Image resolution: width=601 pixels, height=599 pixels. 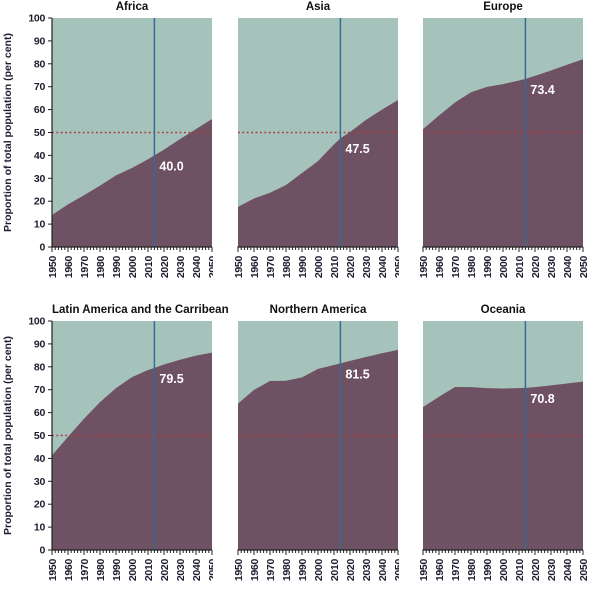 I want to click on value-label: 81.5, so click(x=357, y=374).